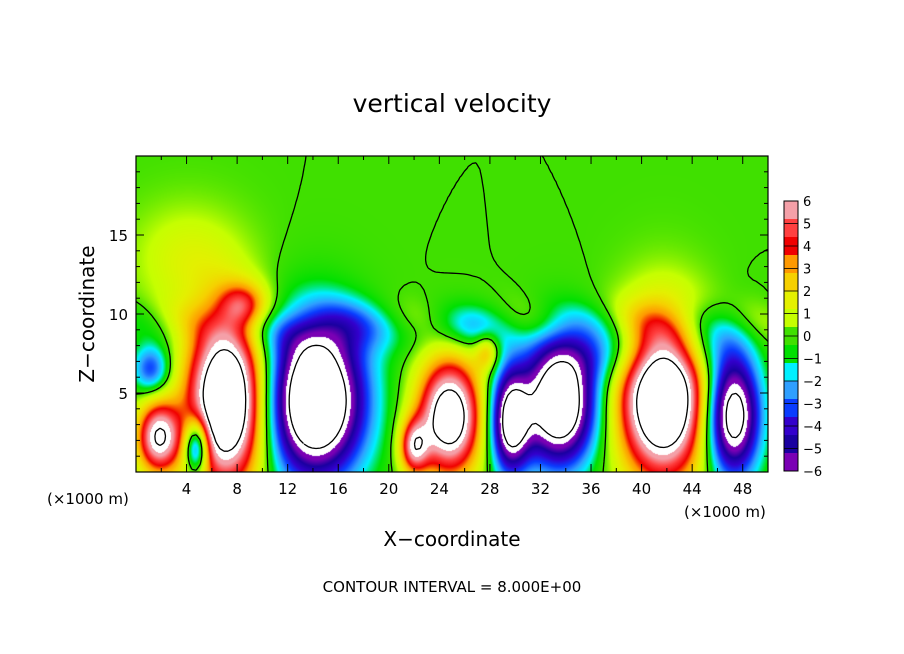 The image size is (904, 654). I want to click on colorbar-label: −1, so click(812, 360).